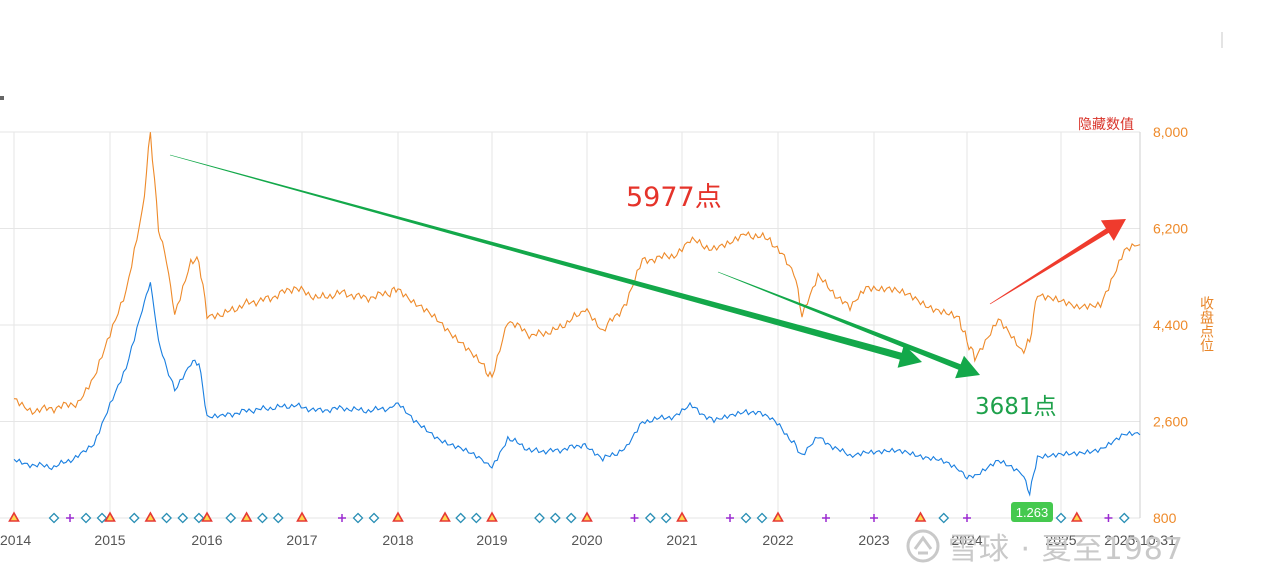  I want to click on x-tick-label: 2022, so click(777, 540).